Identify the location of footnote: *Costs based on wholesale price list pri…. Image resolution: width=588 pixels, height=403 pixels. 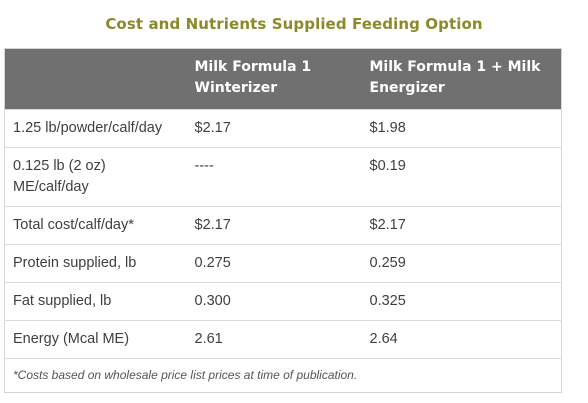
(283, 375).